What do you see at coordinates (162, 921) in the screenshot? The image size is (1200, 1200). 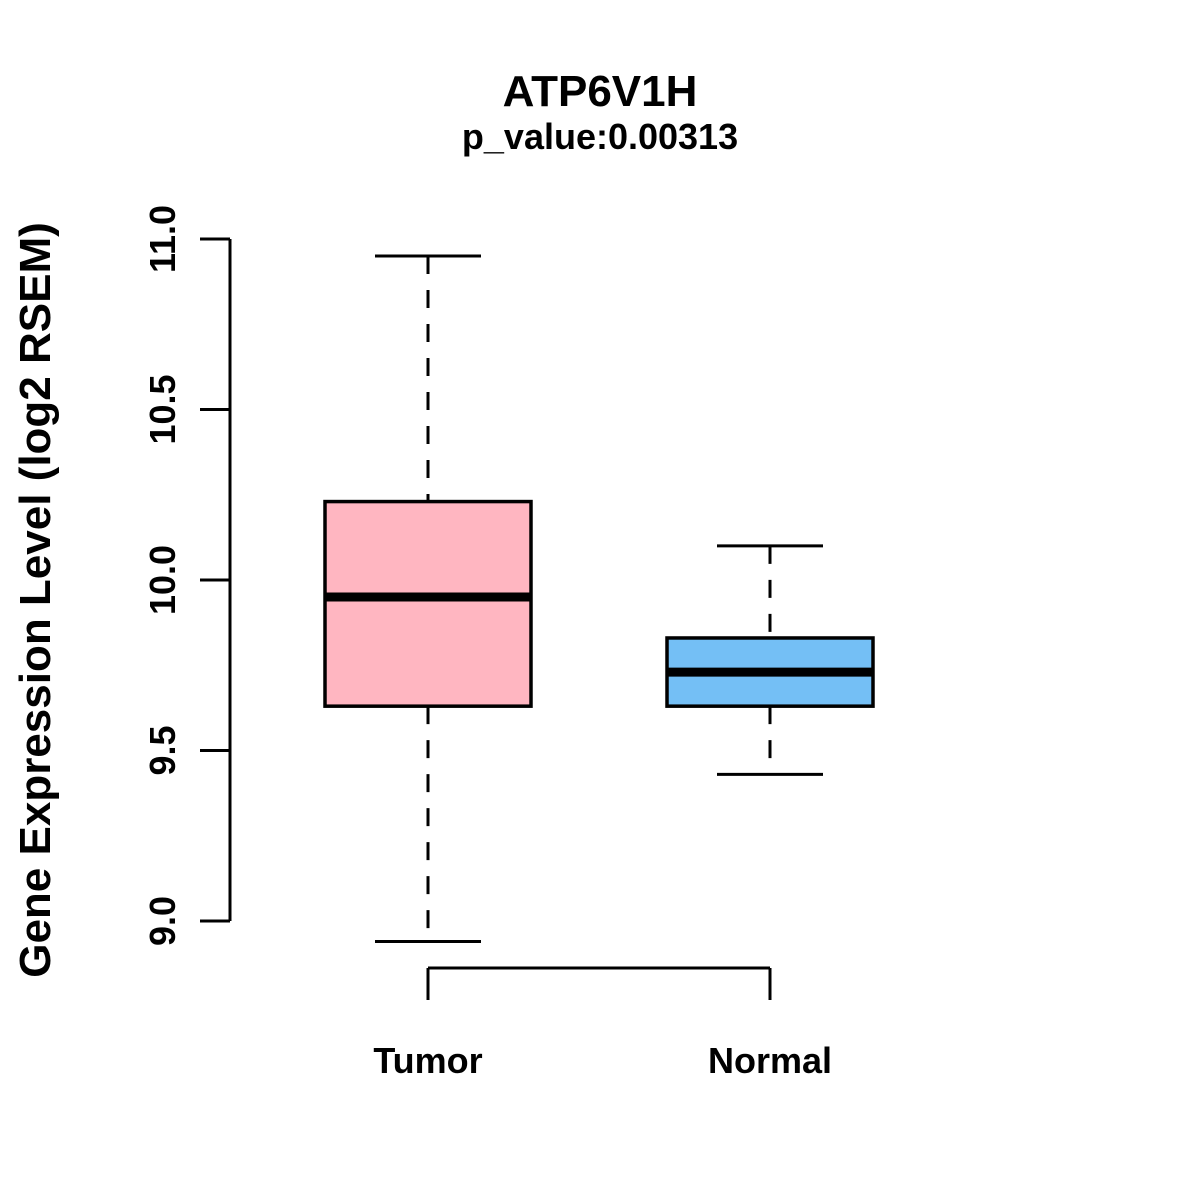 I see `y-axis-tick-label: 9.0` at bounding box center [162, 921].